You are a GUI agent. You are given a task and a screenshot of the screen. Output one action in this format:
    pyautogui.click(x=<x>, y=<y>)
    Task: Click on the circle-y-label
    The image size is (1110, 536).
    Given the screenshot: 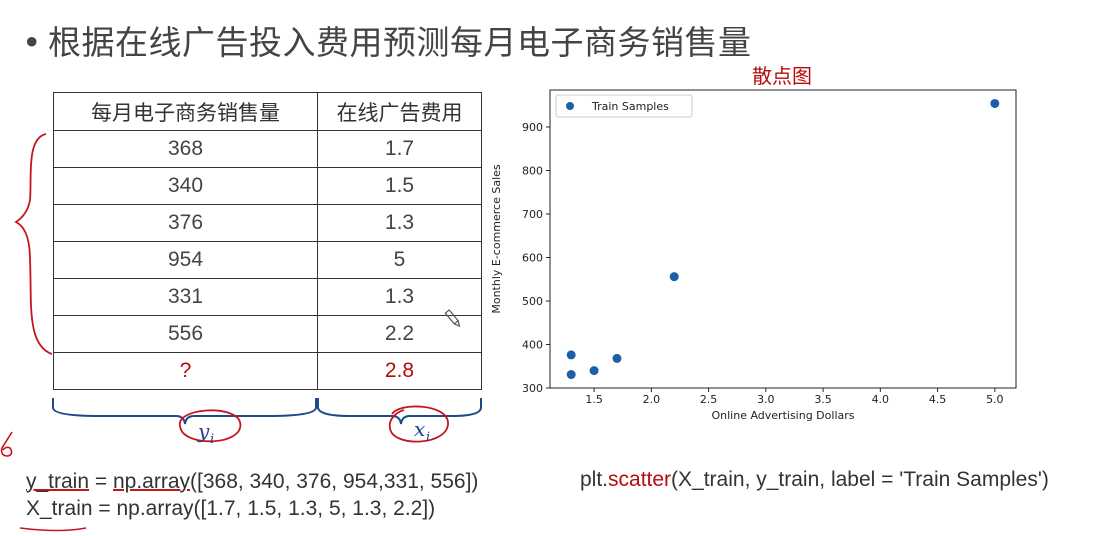 What is the action you would take?
    pyautogui.click(x=210, y=426)
    